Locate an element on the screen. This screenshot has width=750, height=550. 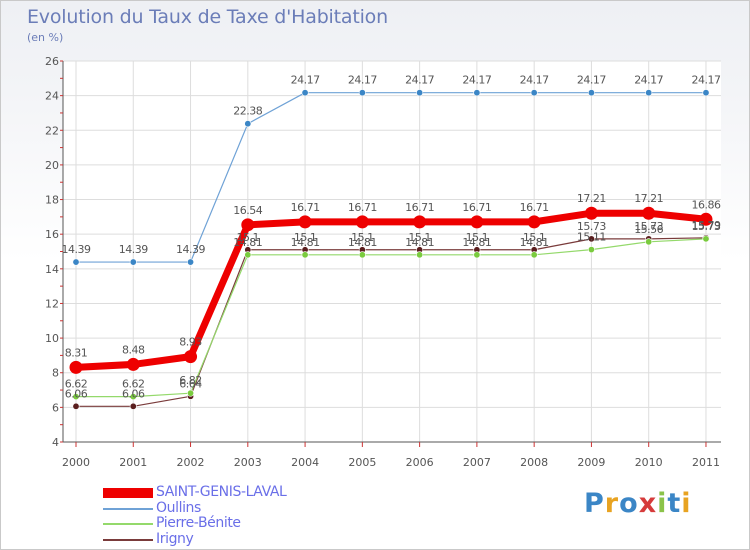
legend-label: Pierre-Bénite is located at coordinates (198, 523).